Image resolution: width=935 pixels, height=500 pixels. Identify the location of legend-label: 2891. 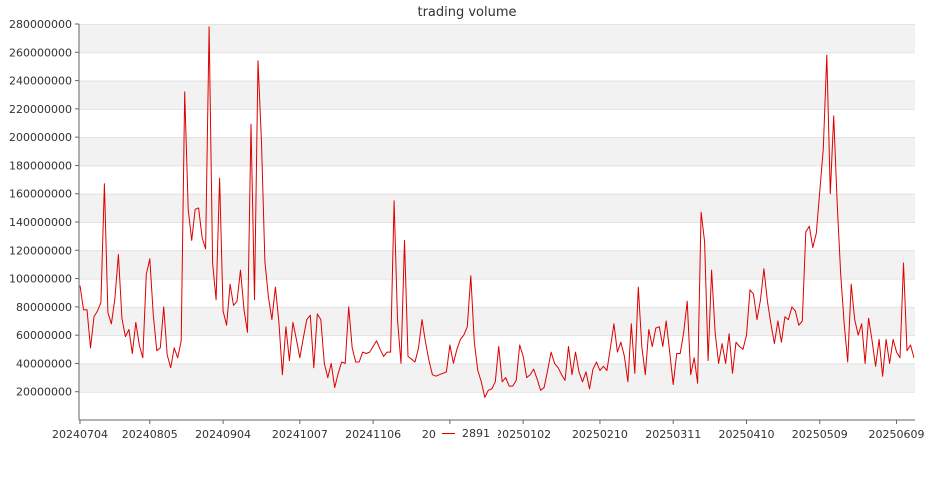
(476, 433).